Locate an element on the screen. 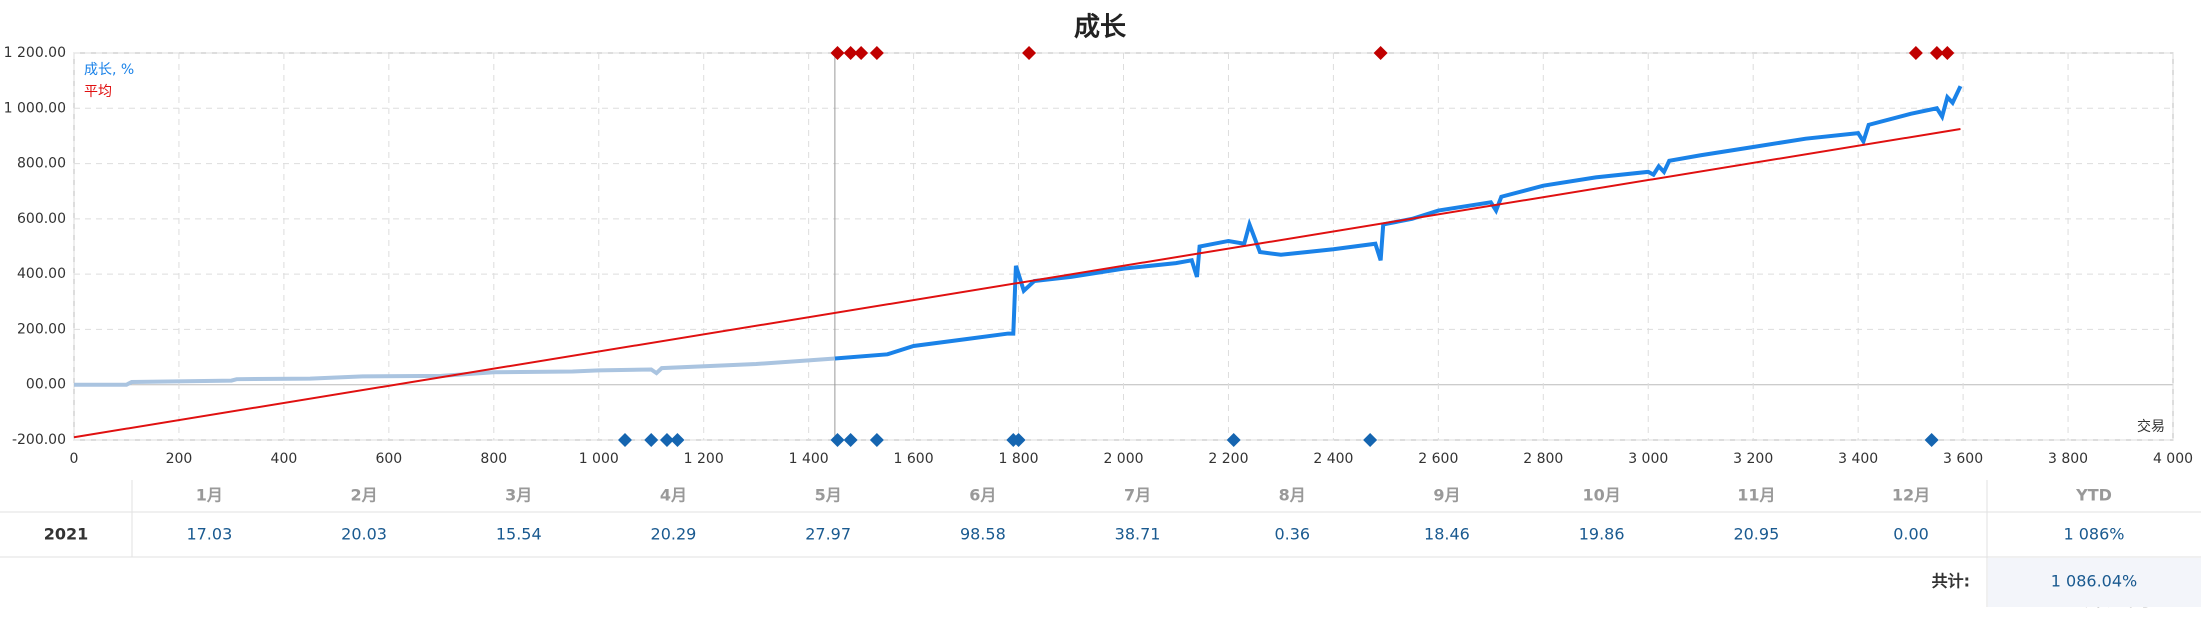 The image size is (2201, 622). total-cell is located at coordinates (2094, 582).